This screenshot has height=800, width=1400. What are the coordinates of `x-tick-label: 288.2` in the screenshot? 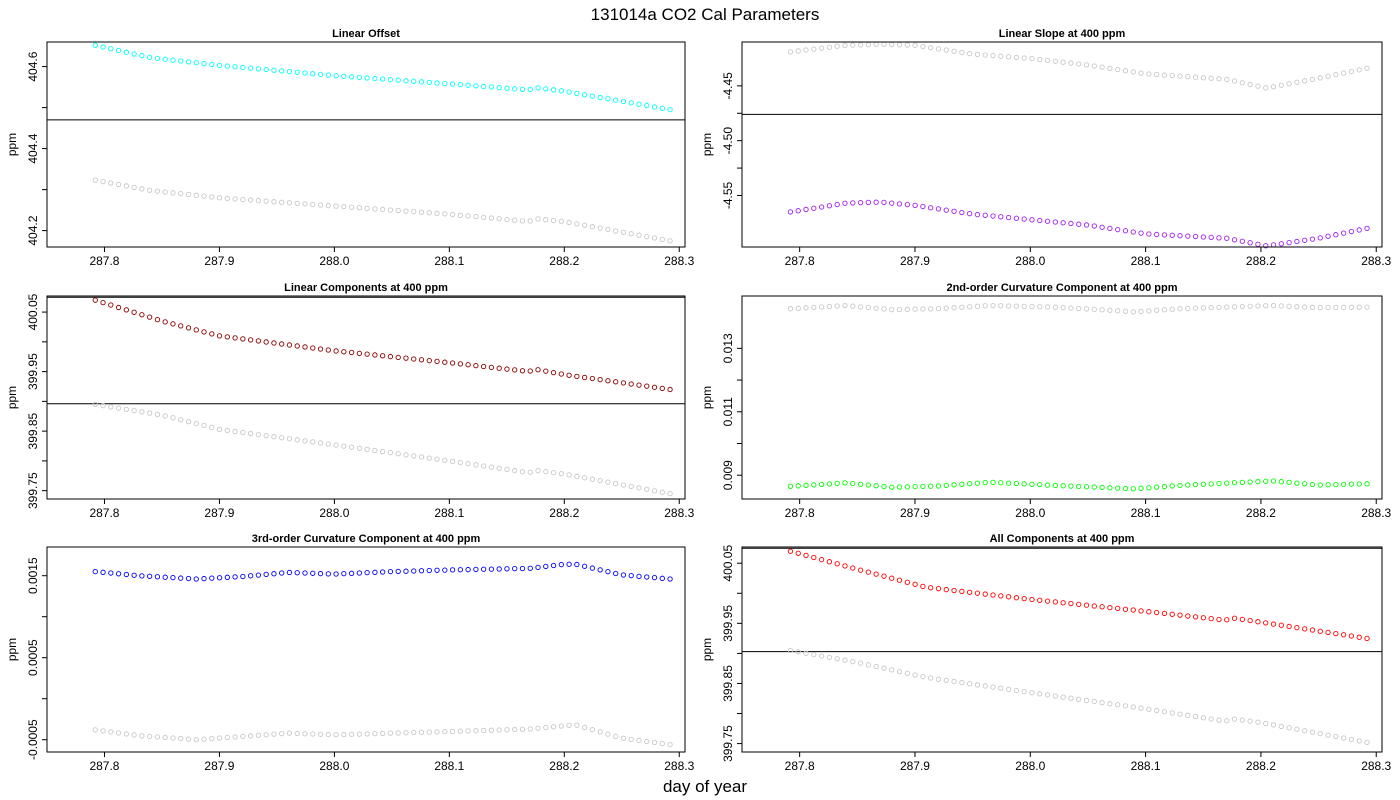 It's located at (564, 261).